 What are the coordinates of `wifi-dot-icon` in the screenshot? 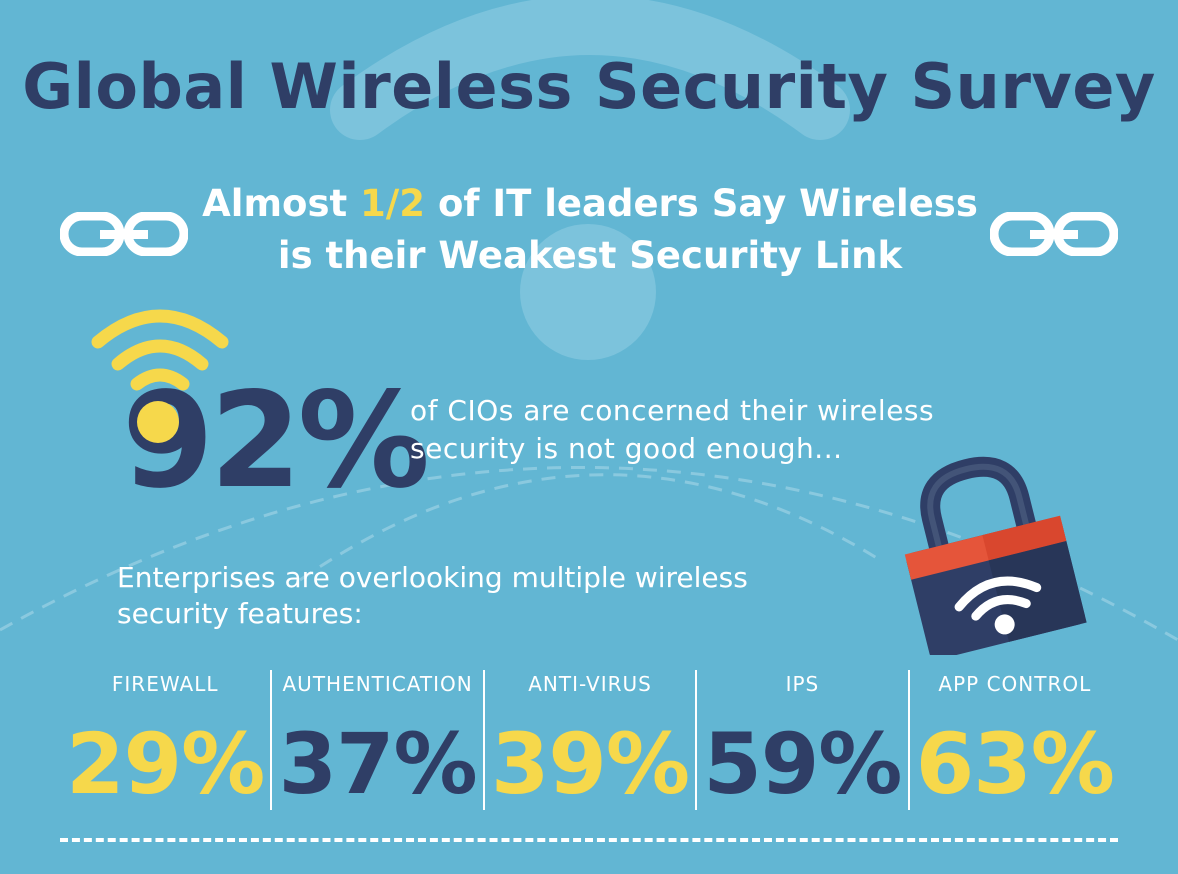 It's located at (158, 422).